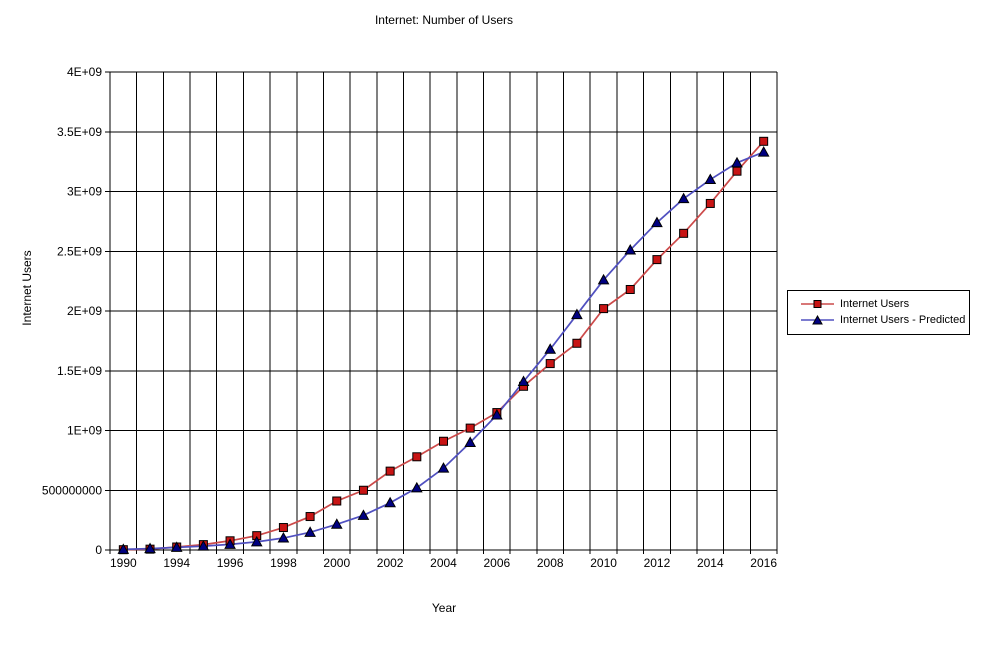 This screenshot has height=660, width=1000. I want to click on blue-triangle-line-marker-icon, so click(817, 320).